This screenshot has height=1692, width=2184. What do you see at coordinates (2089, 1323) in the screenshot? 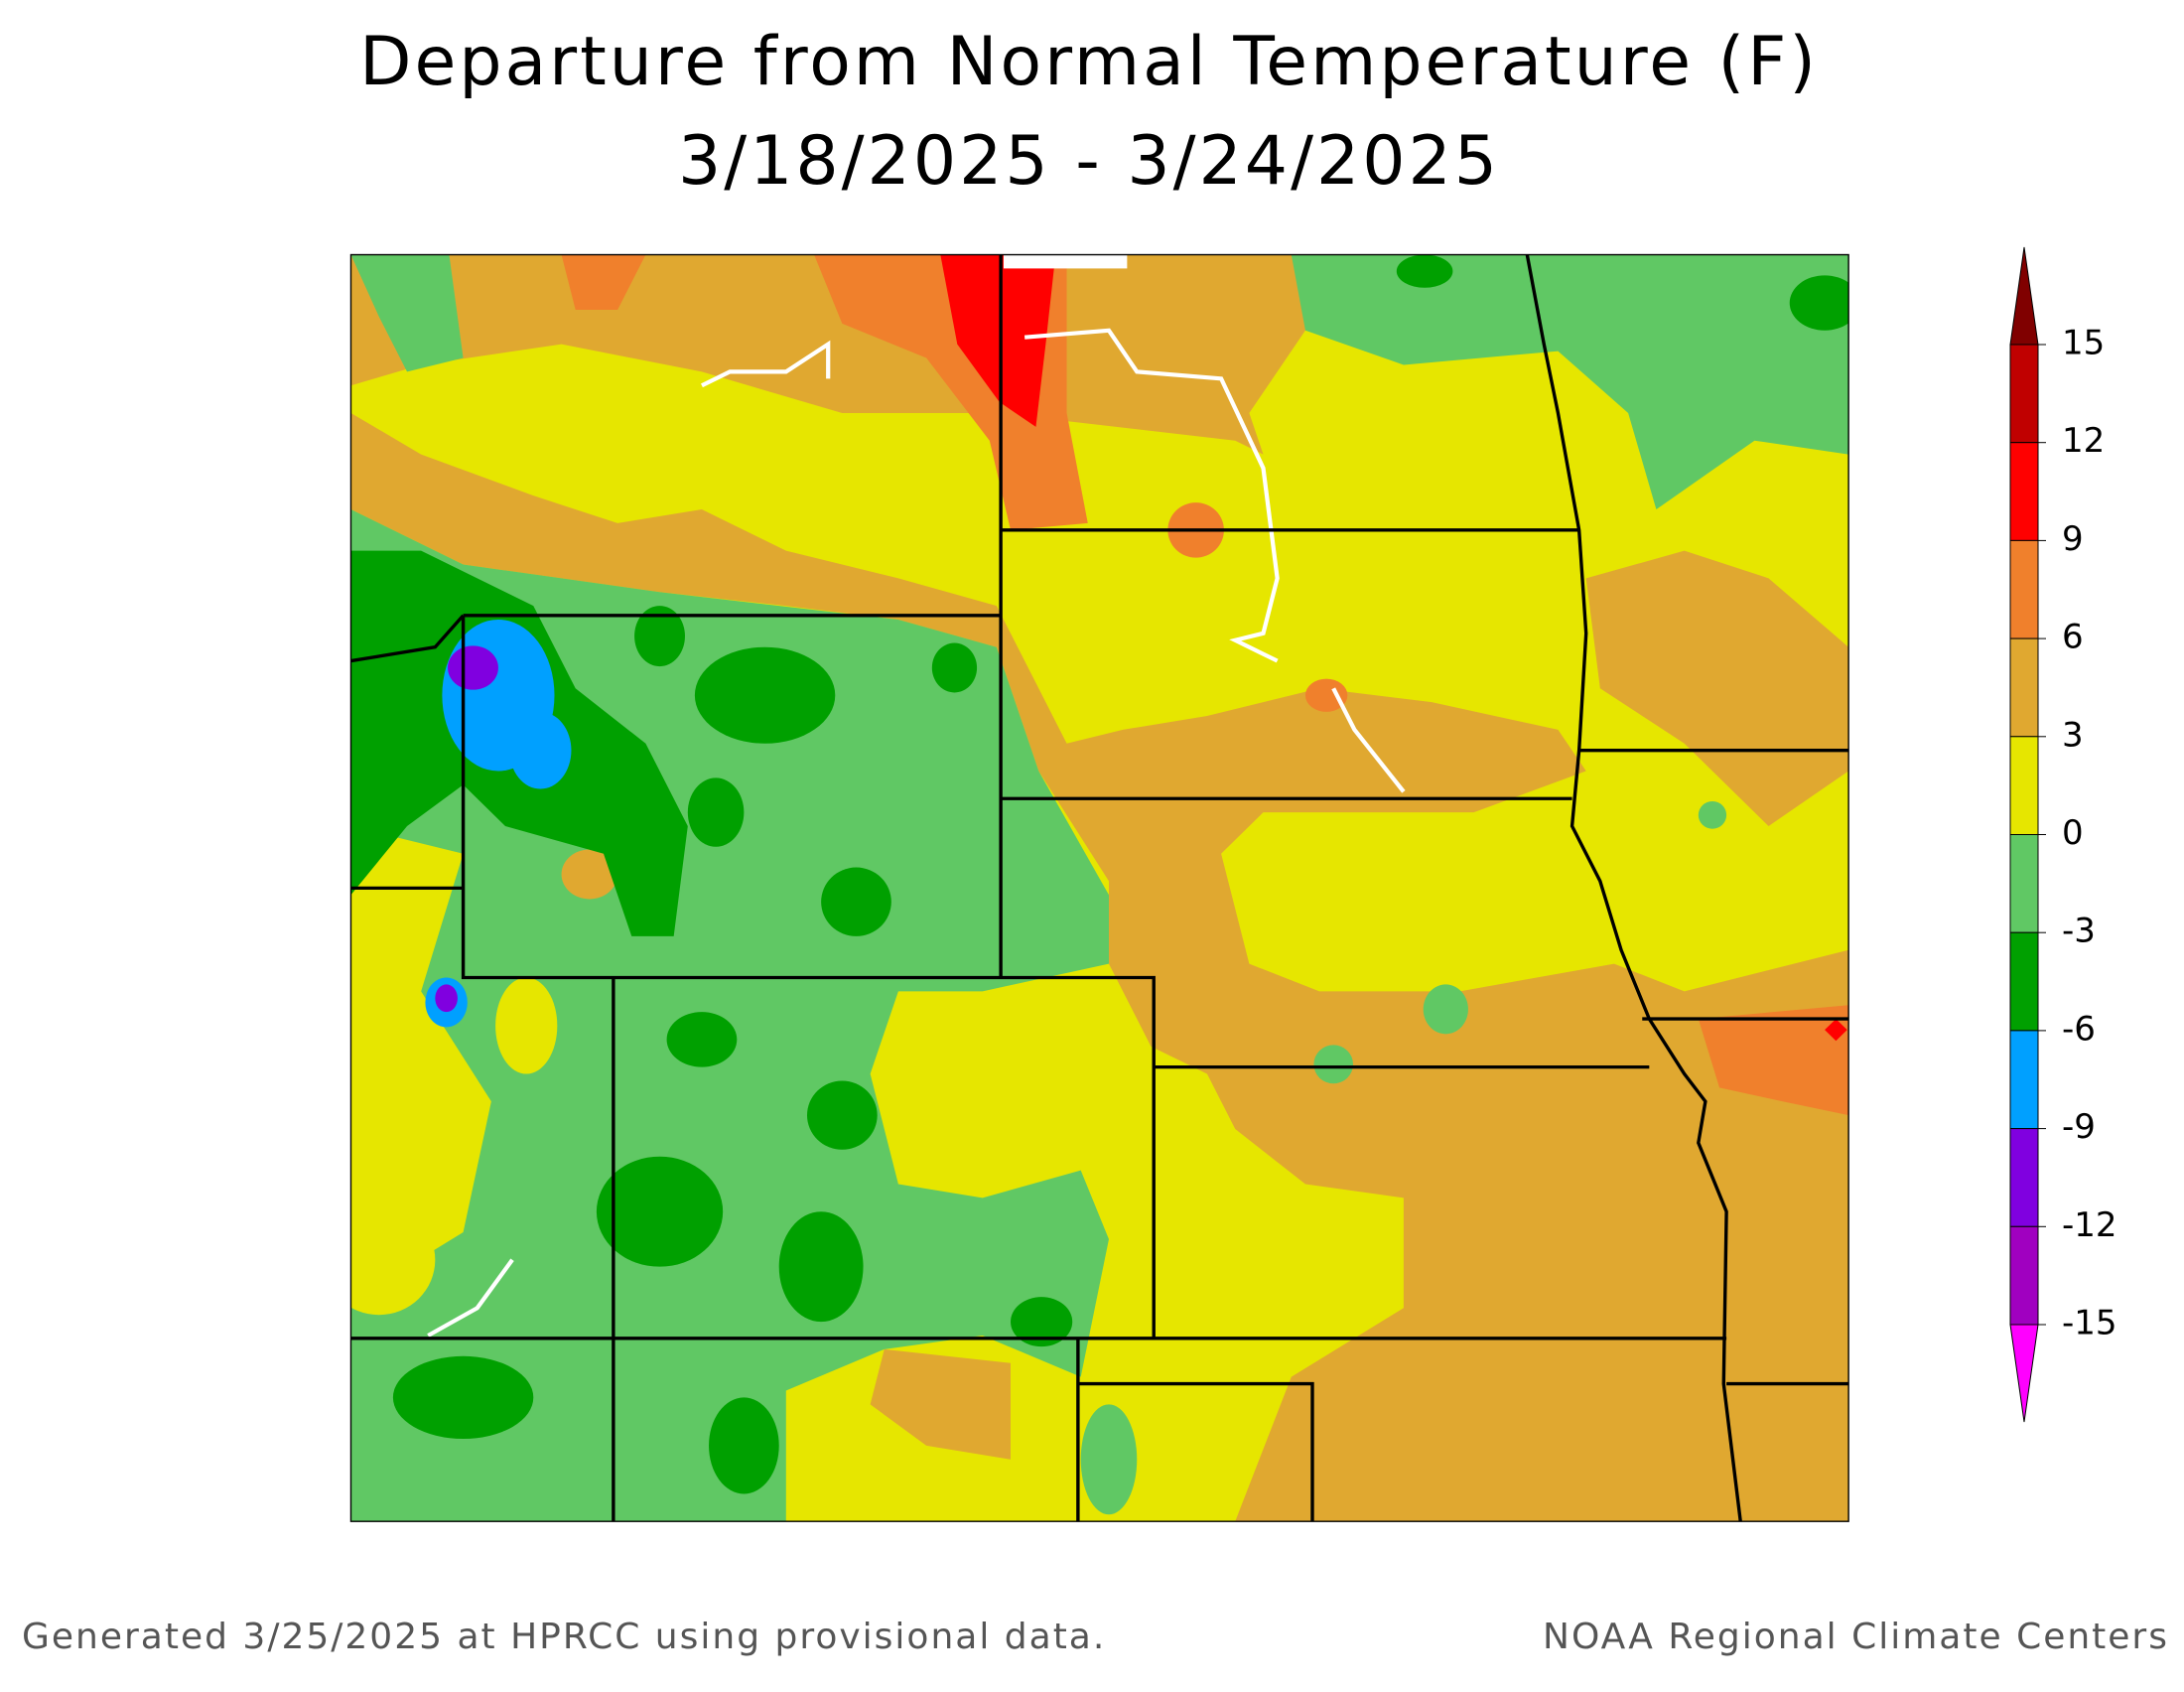
I see `colorbar-label: -15` at bounding box center [2089, 1323].